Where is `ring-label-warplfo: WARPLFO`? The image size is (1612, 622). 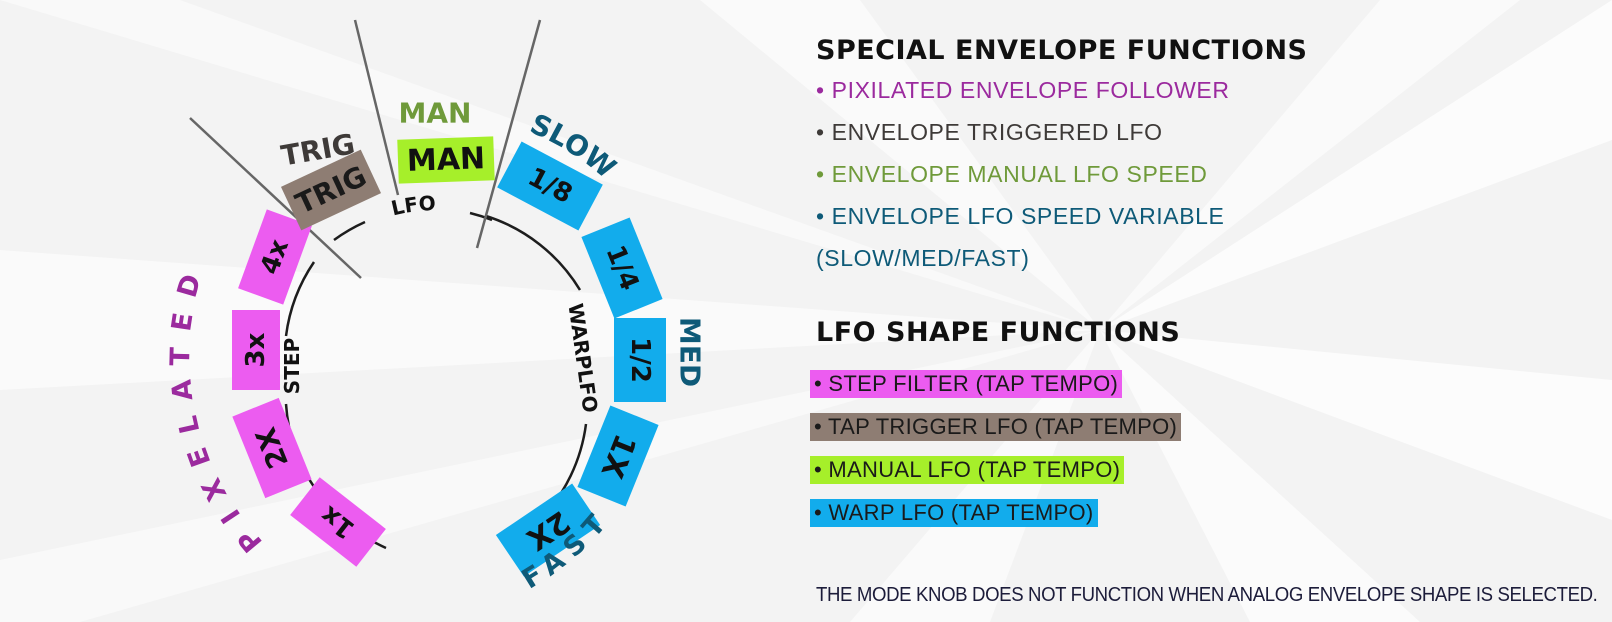 ring-label-warplfo: WARPLFO is located at coordinates (582, 358).